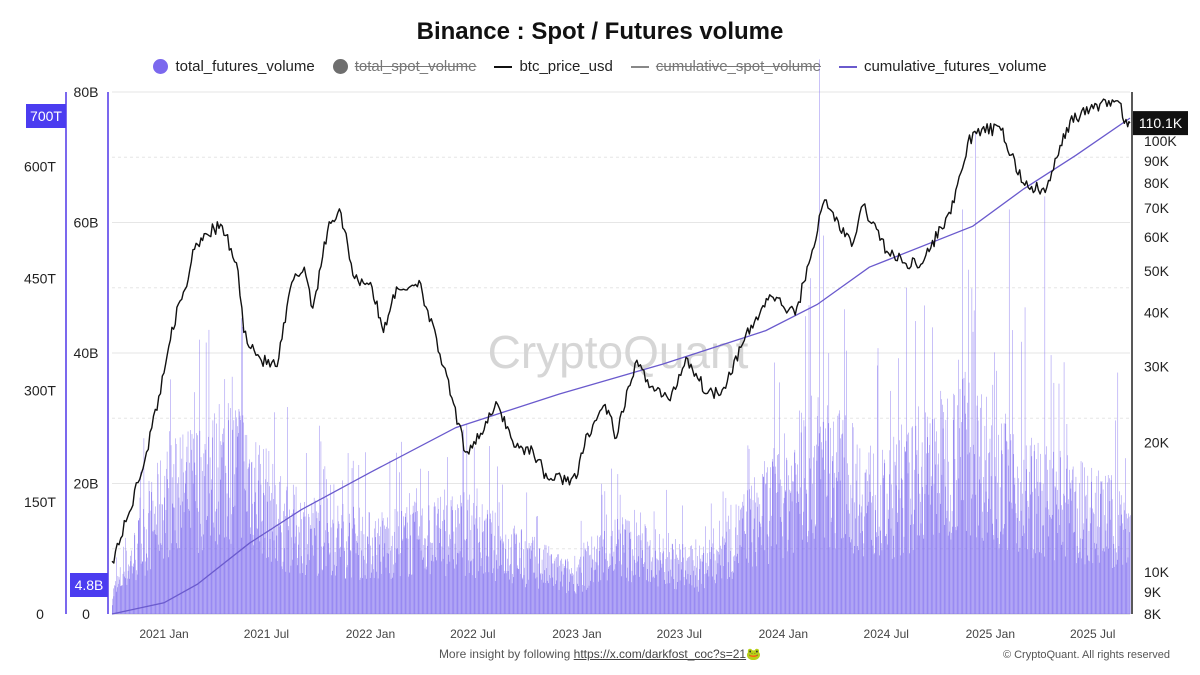 This screenshot has height=675, width=1200. I want to click on frog-icon: 🐸, so click(754, 654).